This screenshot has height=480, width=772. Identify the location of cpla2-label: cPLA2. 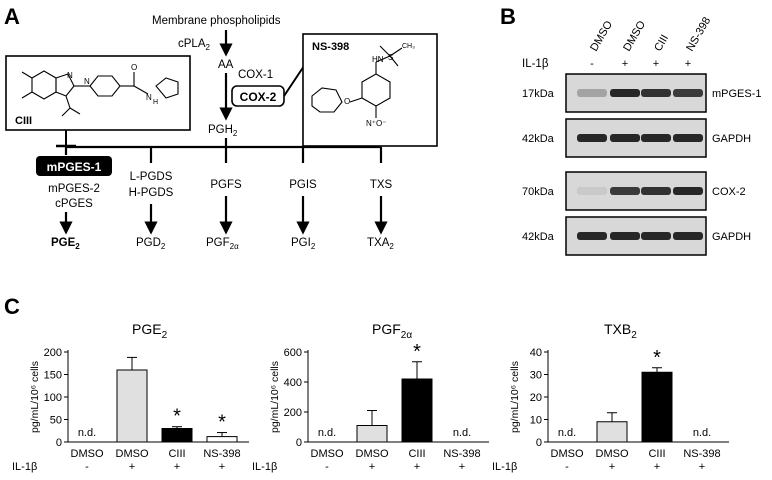
(194, 45).